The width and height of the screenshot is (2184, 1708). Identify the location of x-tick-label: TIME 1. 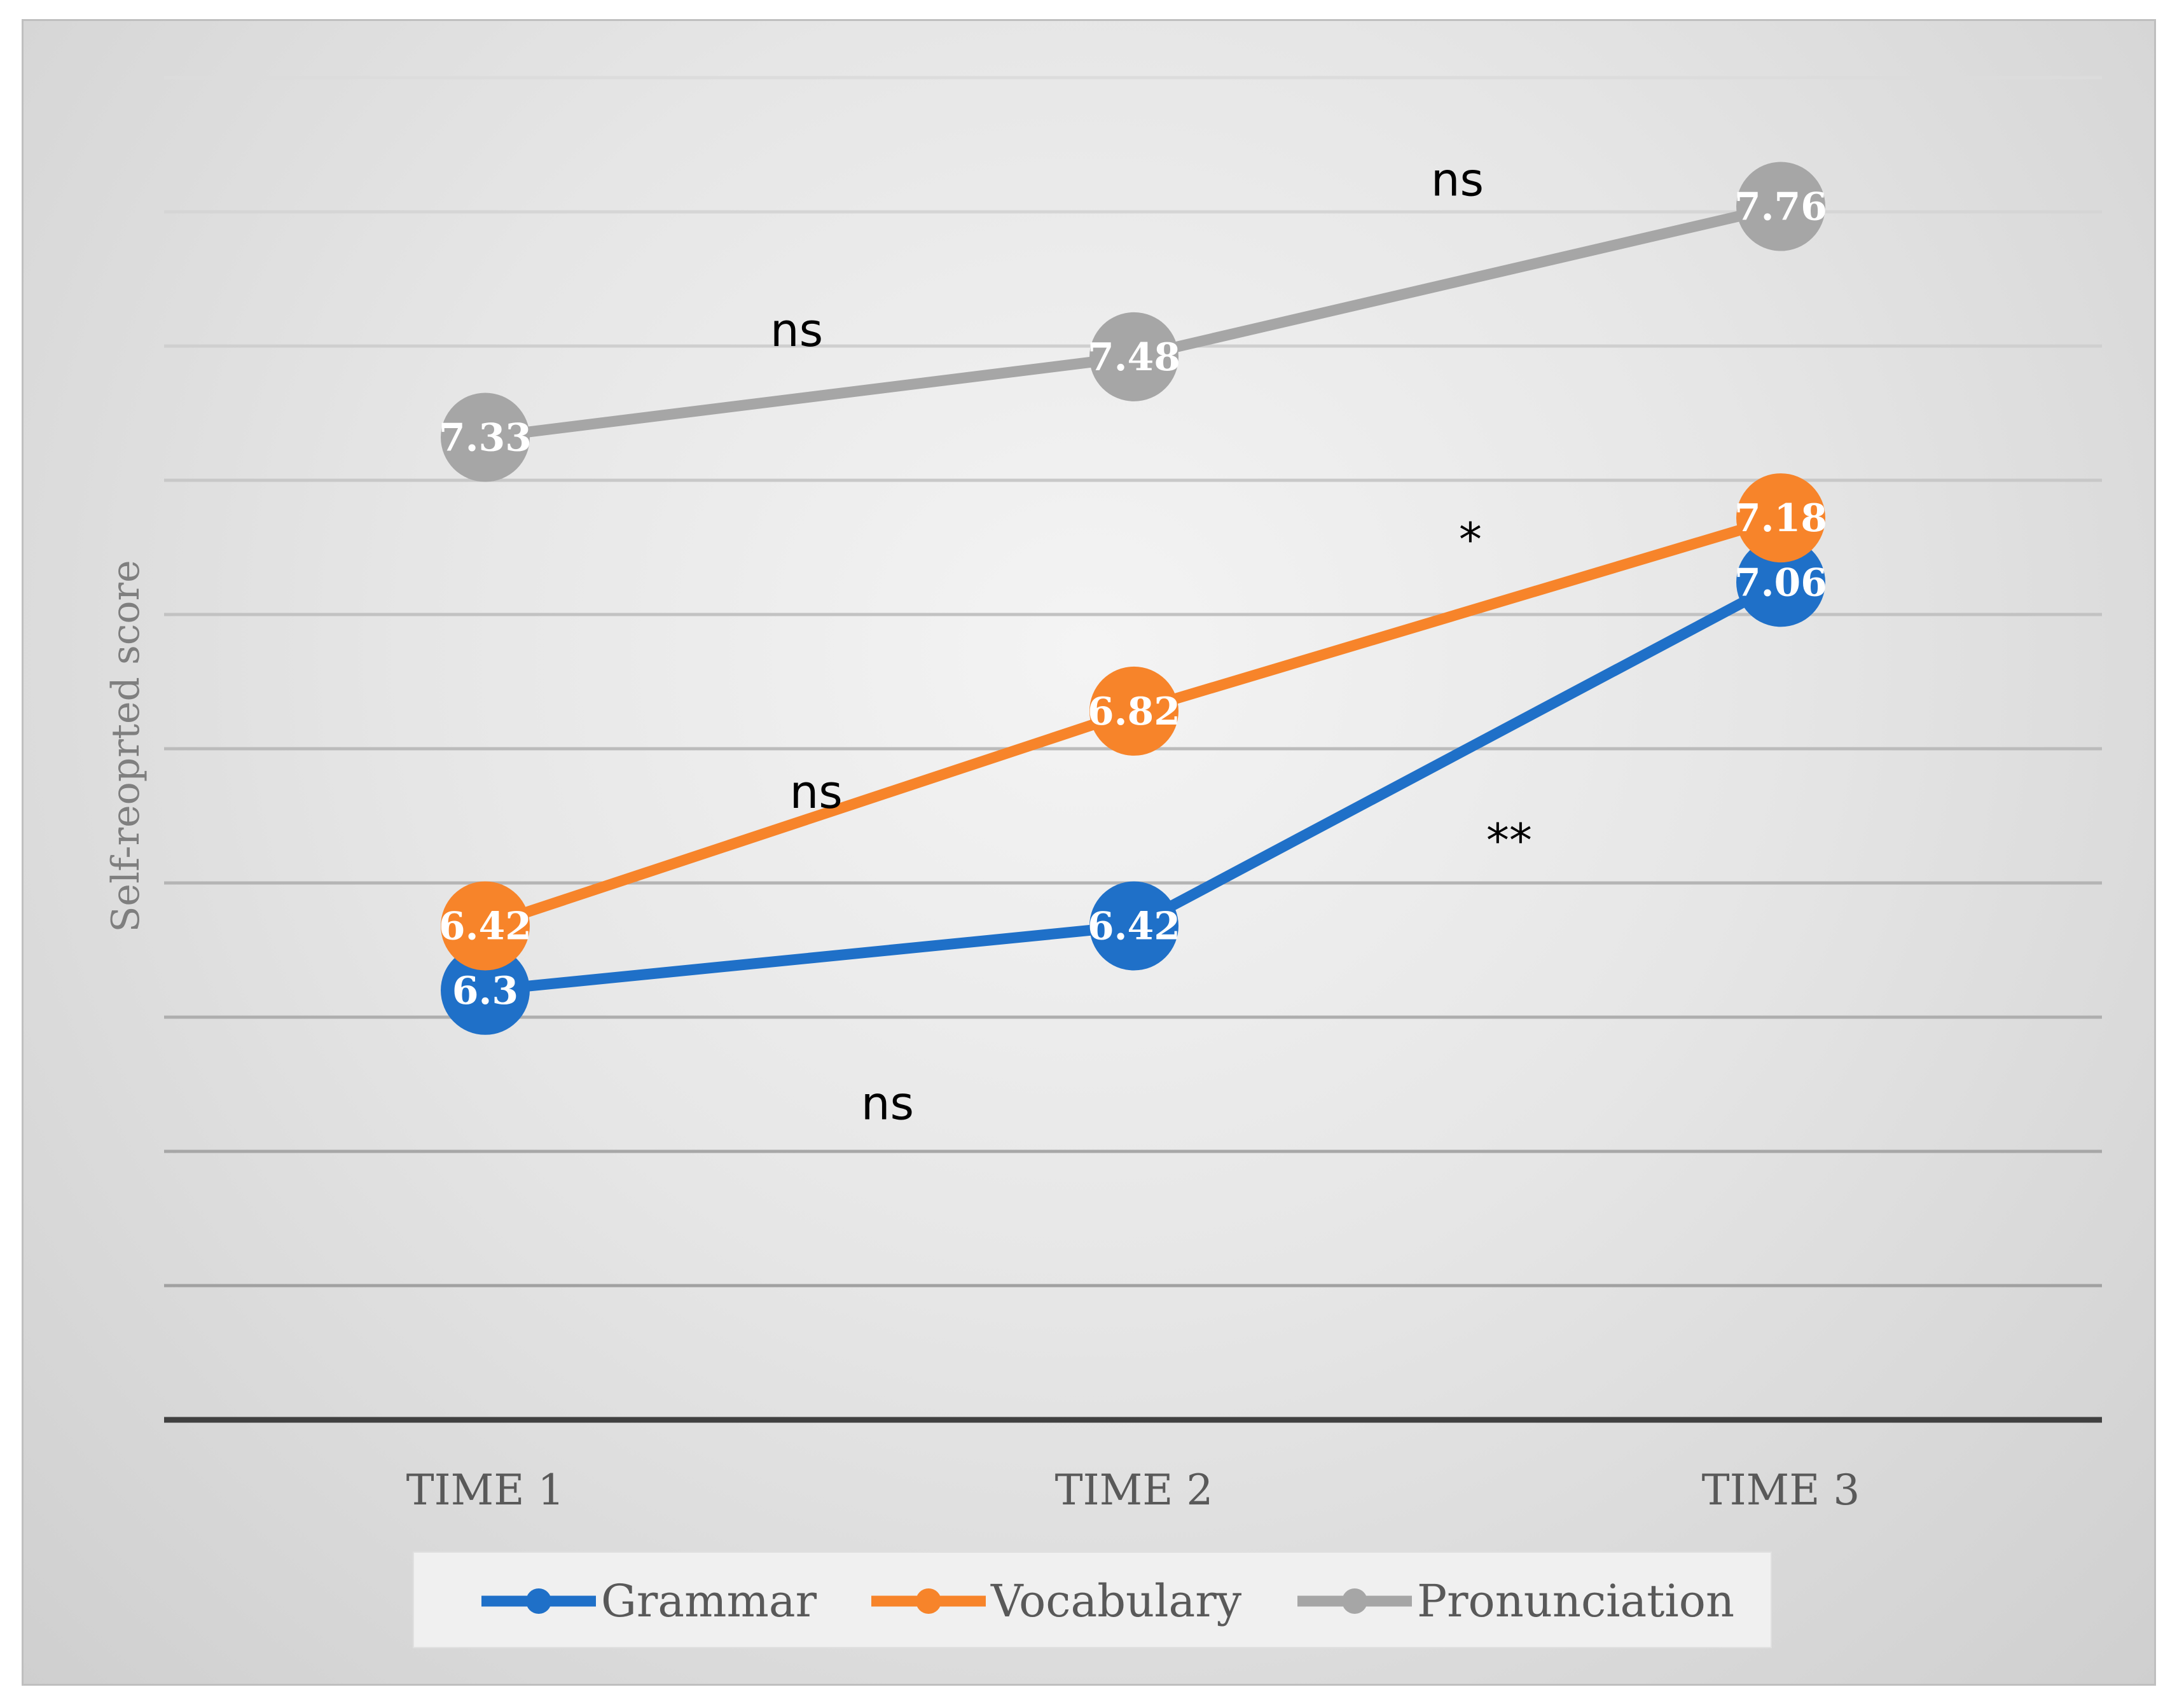
(486, 1490).